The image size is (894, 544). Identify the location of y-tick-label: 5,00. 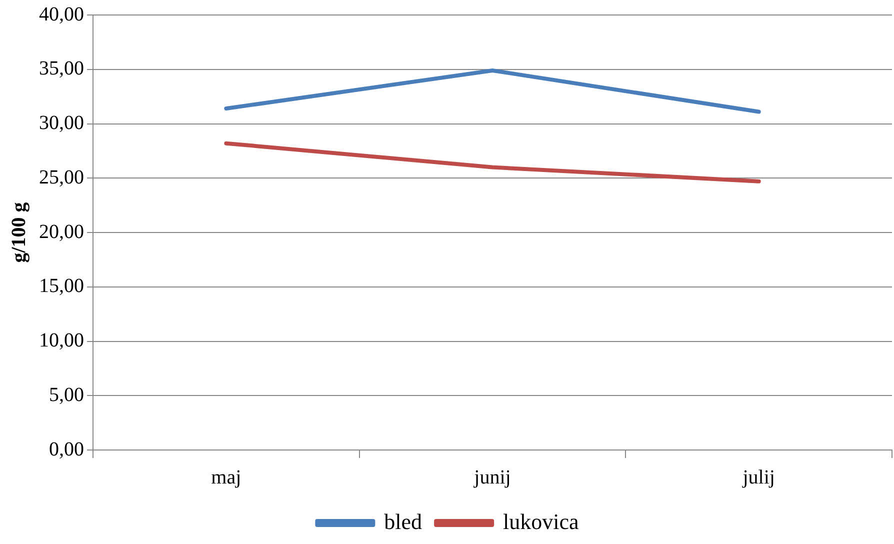
(66, 395).